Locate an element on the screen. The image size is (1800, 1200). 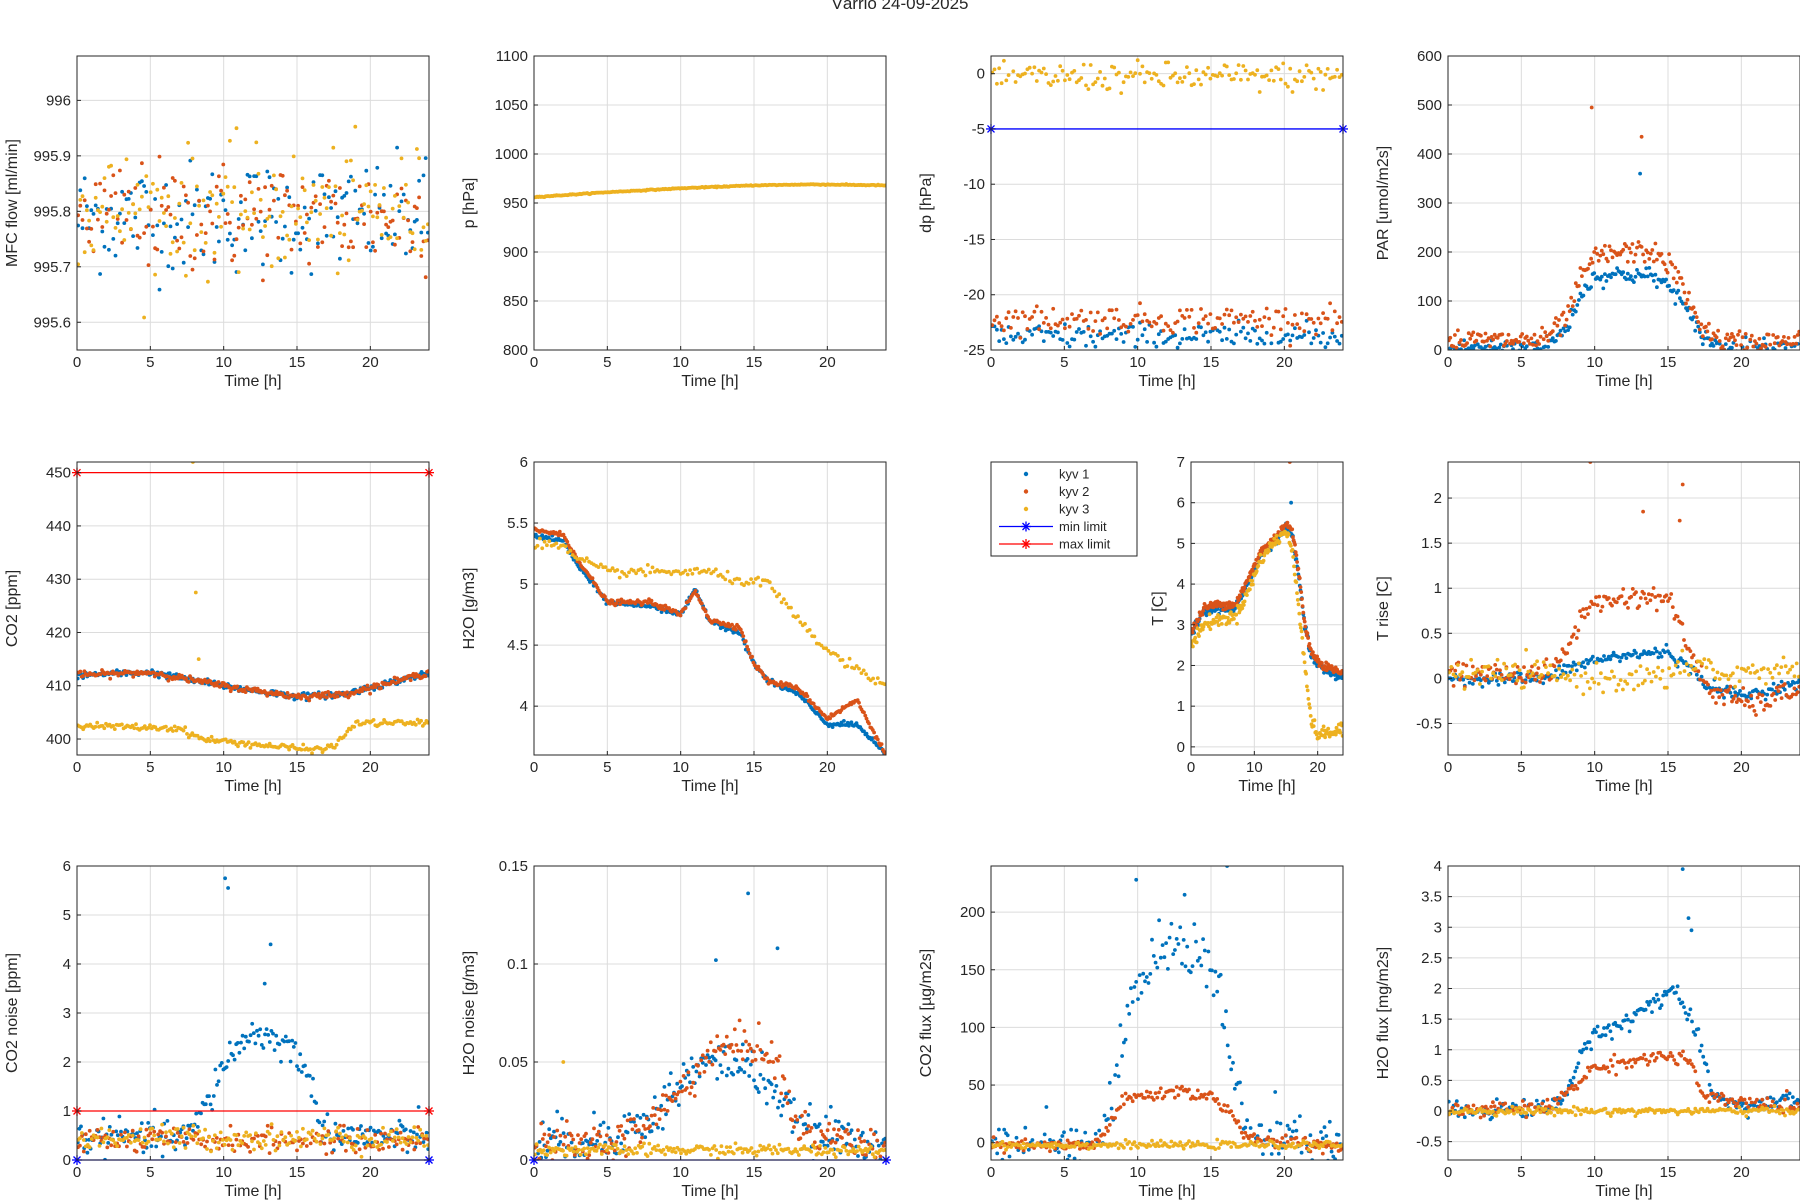
axes-box is located at coordinates (1167, 203).